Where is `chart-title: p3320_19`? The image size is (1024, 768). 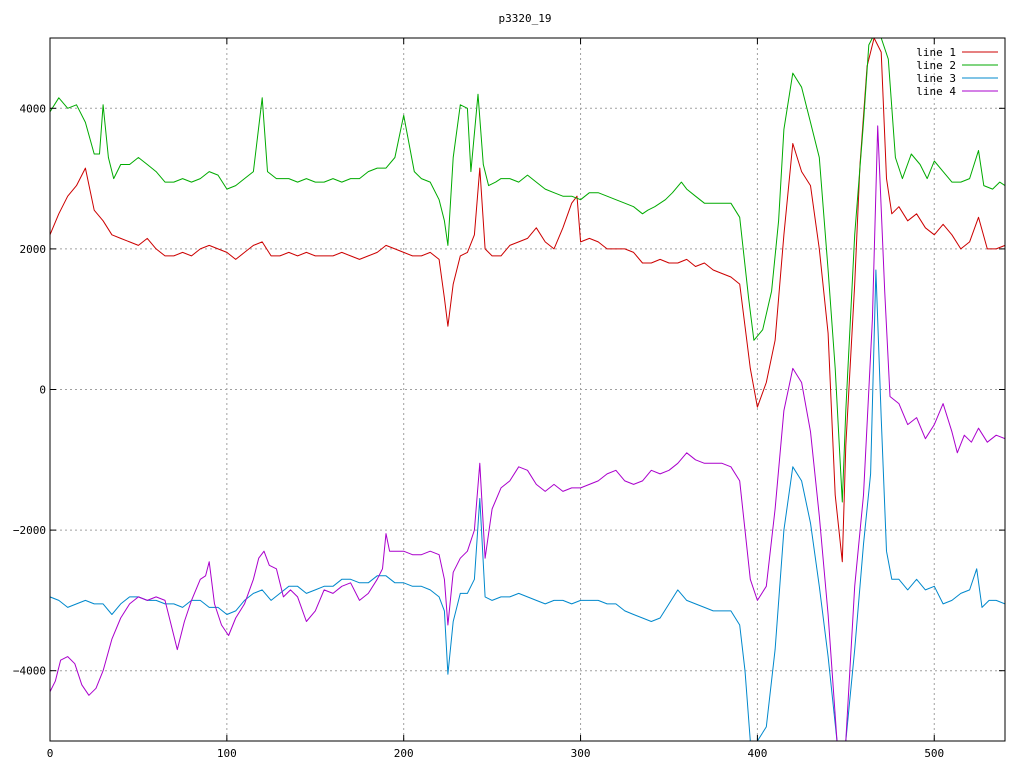
chart-title: p3320_19 is located at coordinates (525, 18).